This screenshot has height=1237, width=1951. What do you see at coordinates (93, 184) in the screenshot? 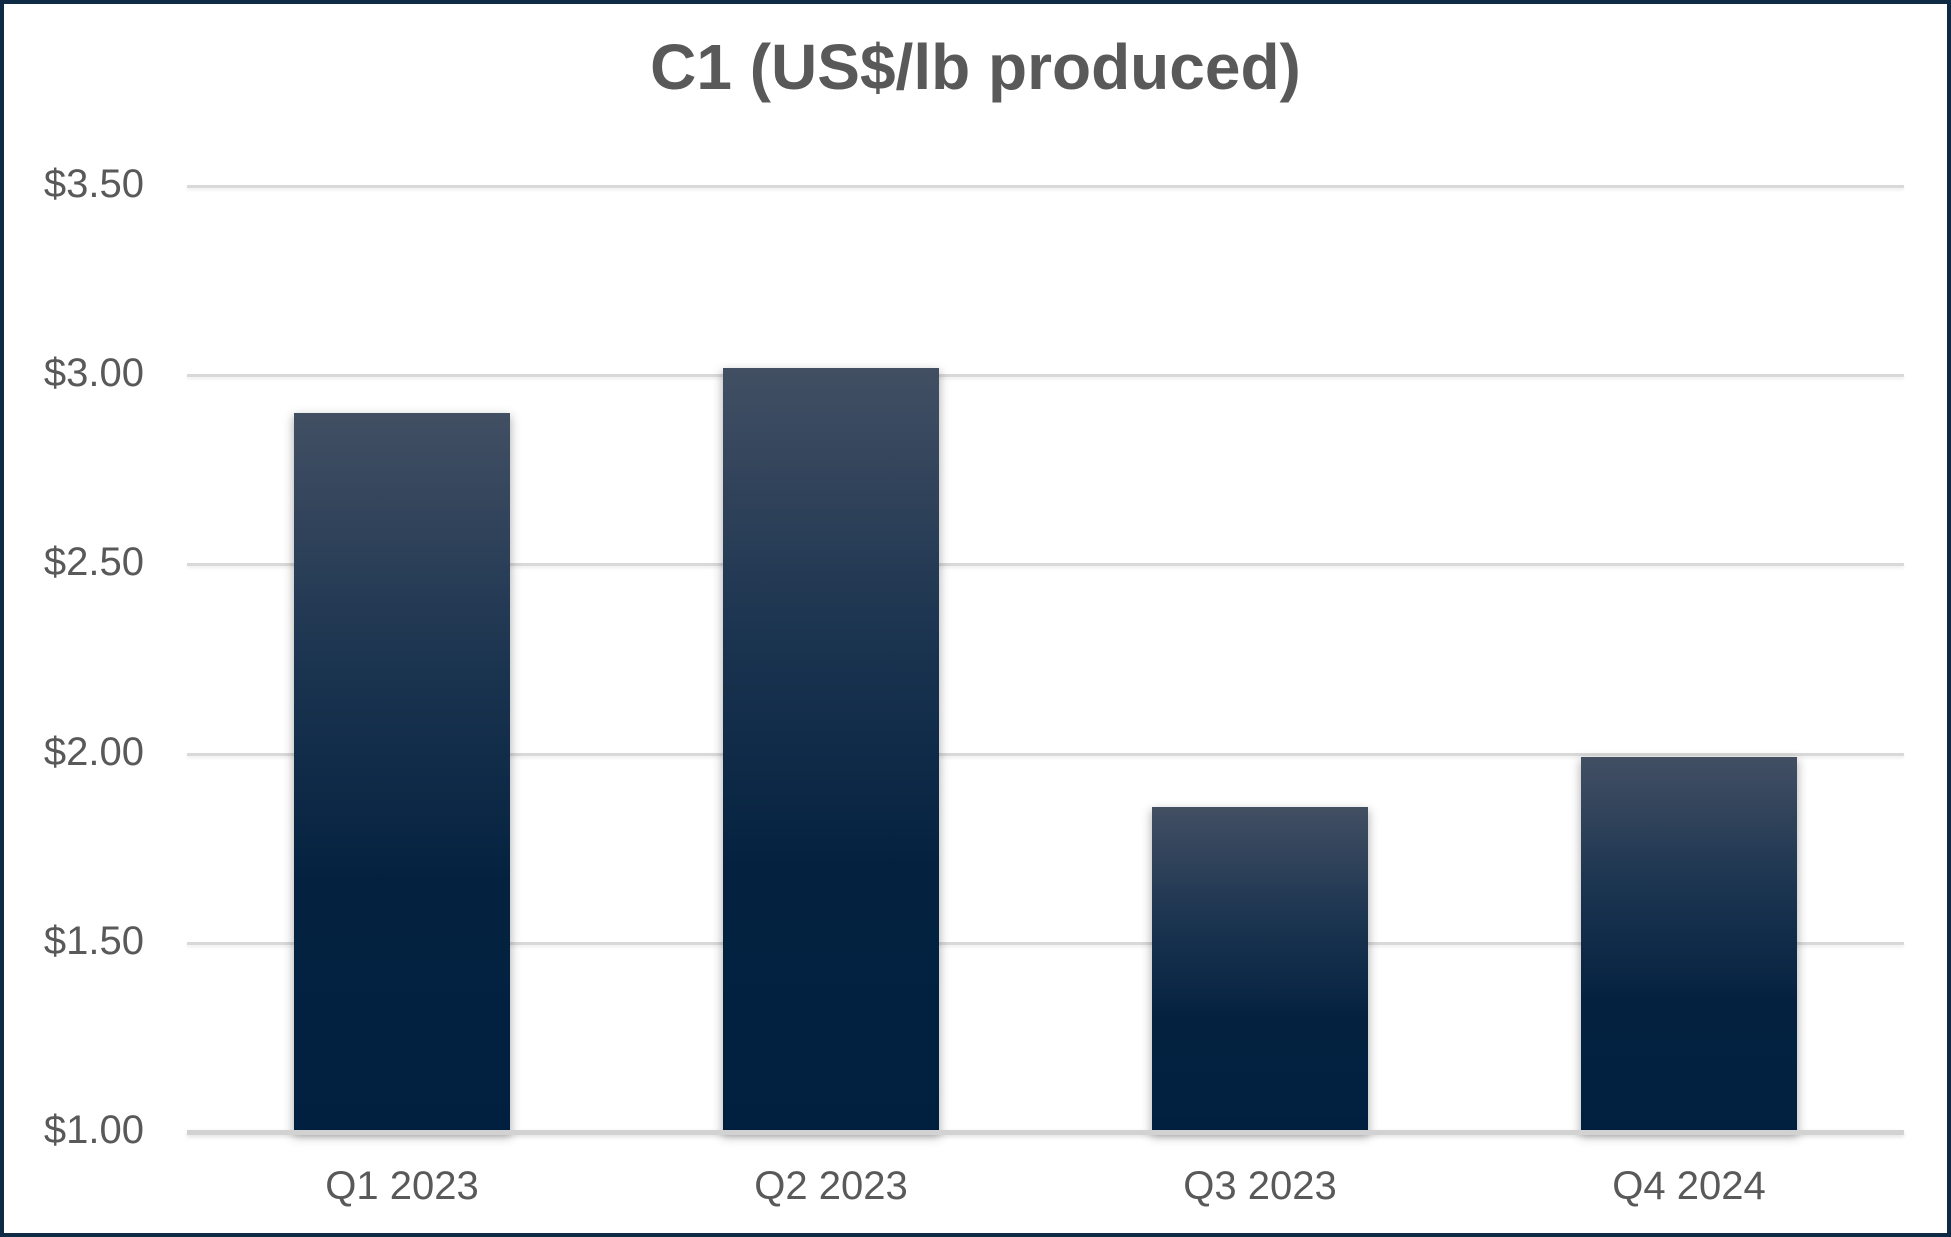
I see `y-axis-label: $3.50` at bounding box center [93, 184].